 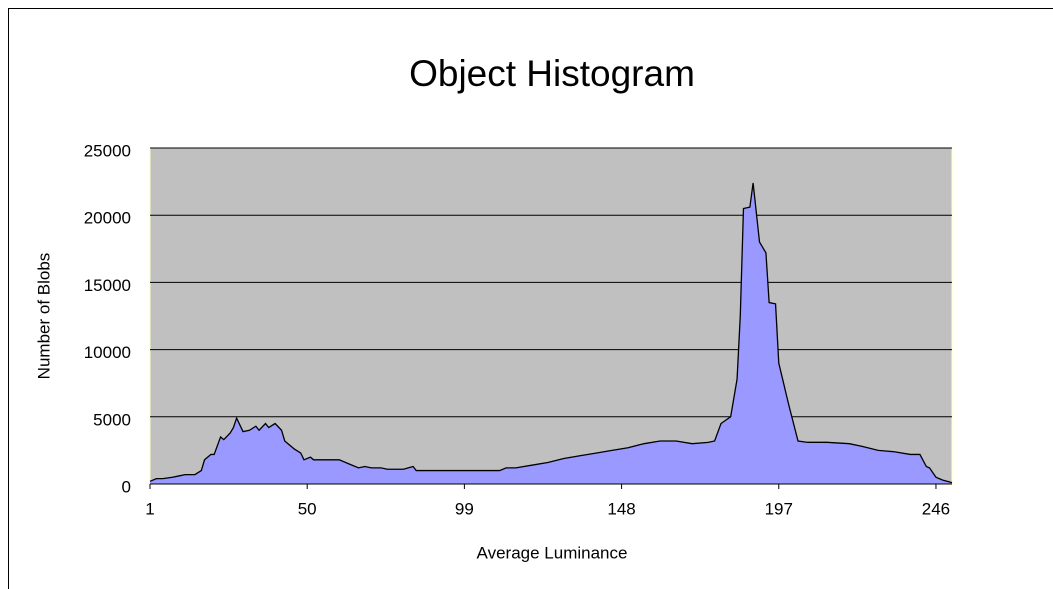 What do you see at coordinates (43, 316) in the screenshot?
I see `y-axis-label: Number of Blobs` at bounding box center [43, 316].